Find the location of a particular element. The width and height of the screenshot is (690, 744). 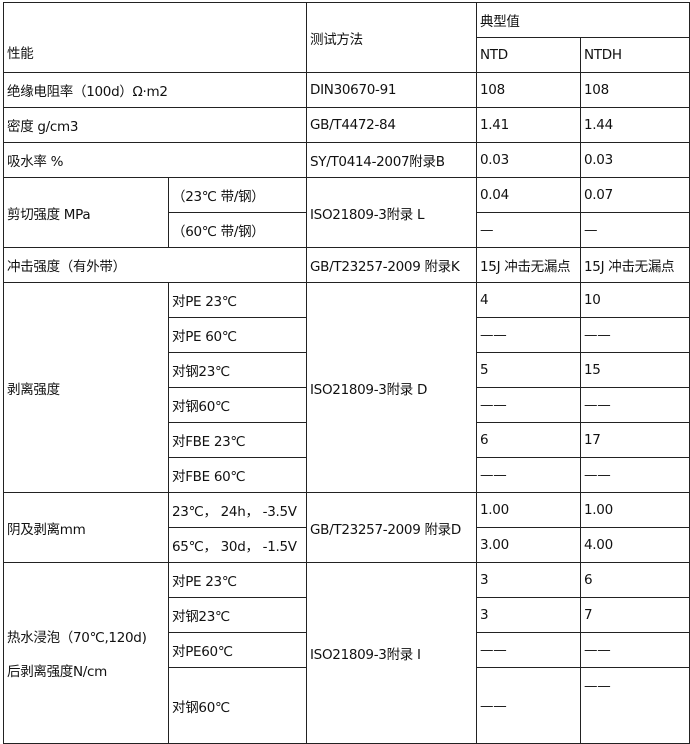

row-ntdh: 15 is located at coordinates (635, 370).